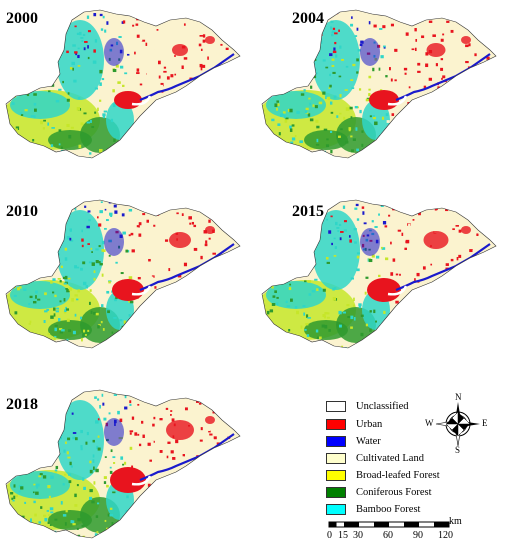 This screenshot has height=550, width=511. Describe the element at coordinates (308, 18) in the screenshot. I see `year-label: 2004` at that location.